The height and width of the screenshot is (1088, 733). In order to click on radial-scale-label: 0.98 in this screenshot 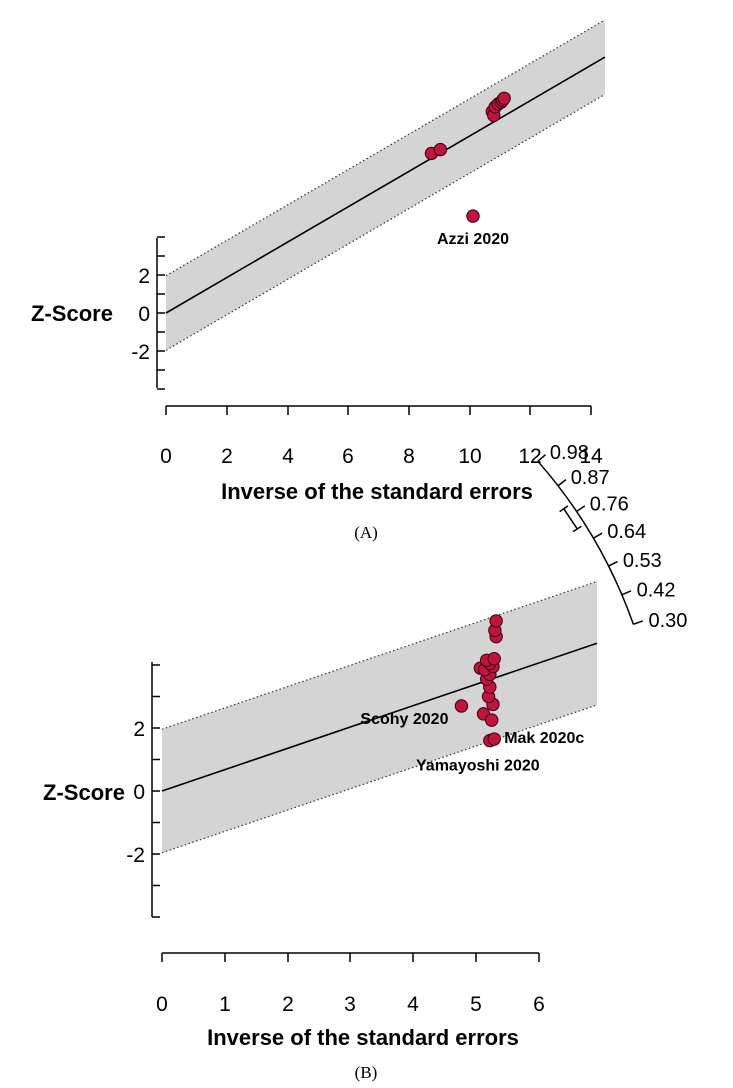, I will do `click(569, 453)`.